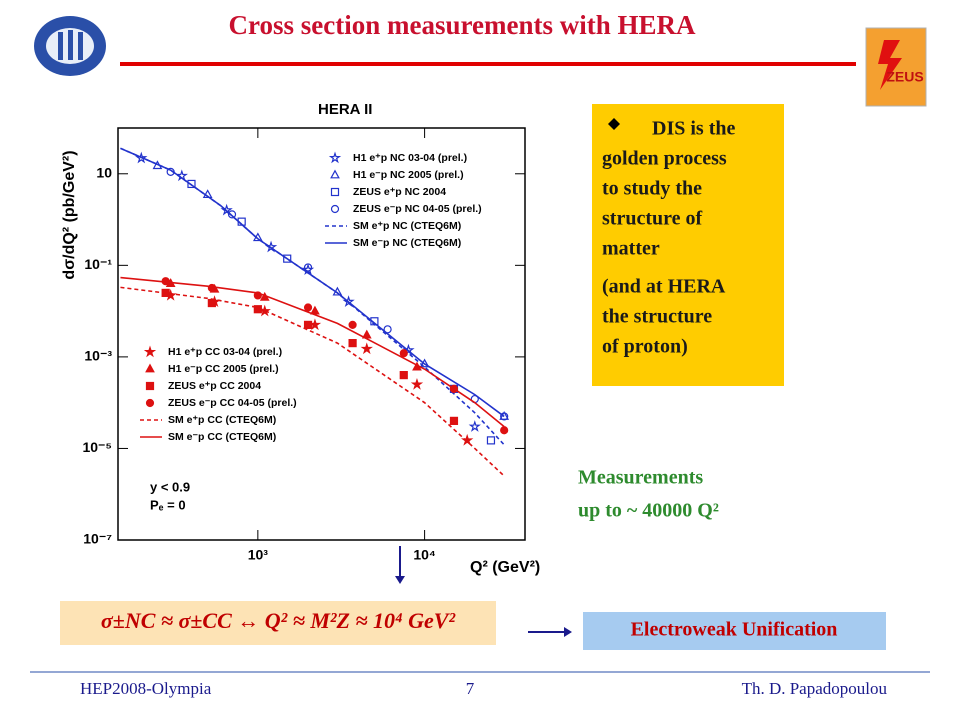 The width and height of the screenshot is (960, 720). What do you see at coordinates (222, 437) in the screenshot?
I see `legend-label: SM e⁻p CC (CTEQ6M)` at bounding box center [222, 437].